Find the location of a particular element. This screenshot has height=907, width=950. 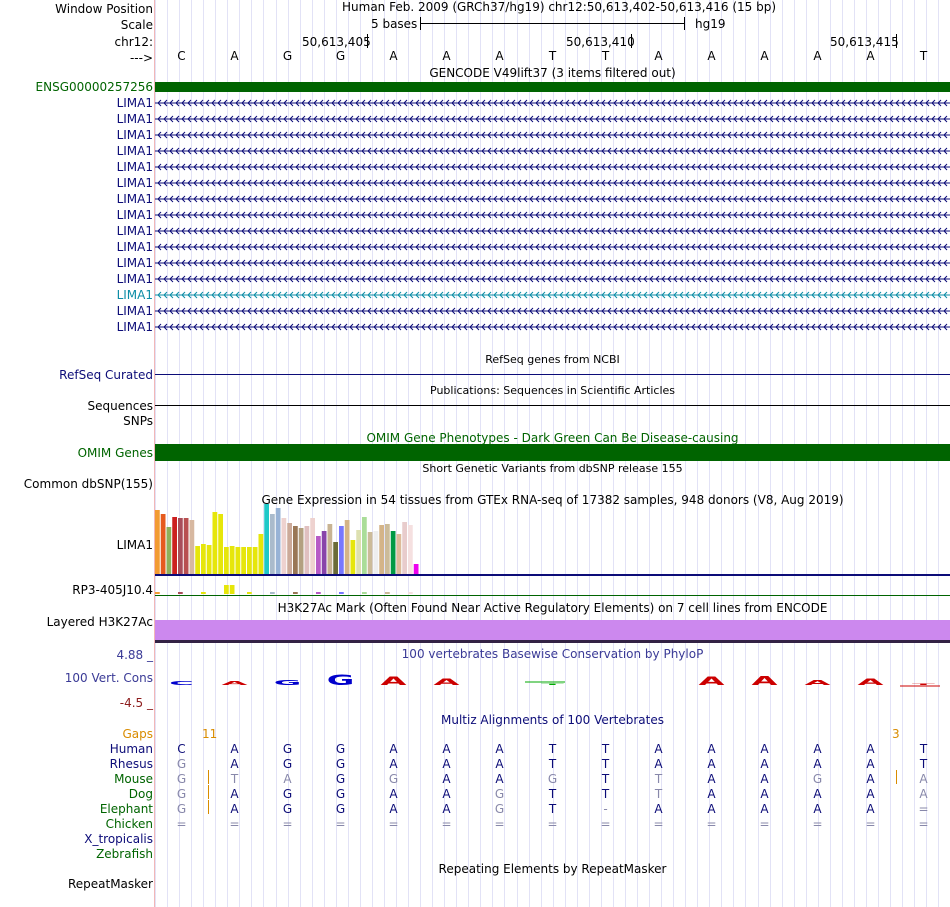

omim-label: OMIM Genes is located at coordinates (115, 453).